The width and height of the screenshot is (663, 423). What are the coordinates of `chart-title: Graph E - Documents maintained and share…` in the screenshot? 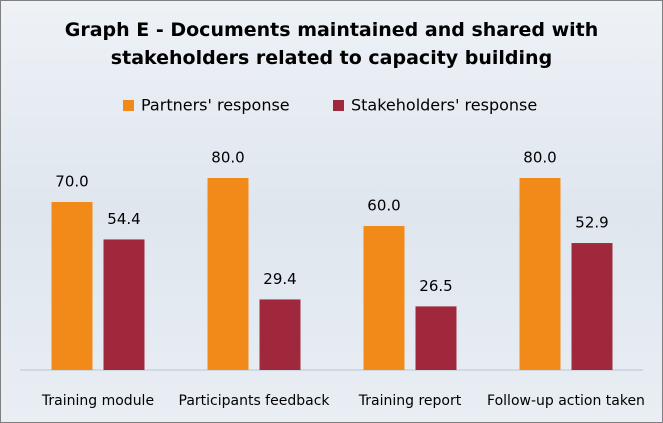 It's located at (331, 44).